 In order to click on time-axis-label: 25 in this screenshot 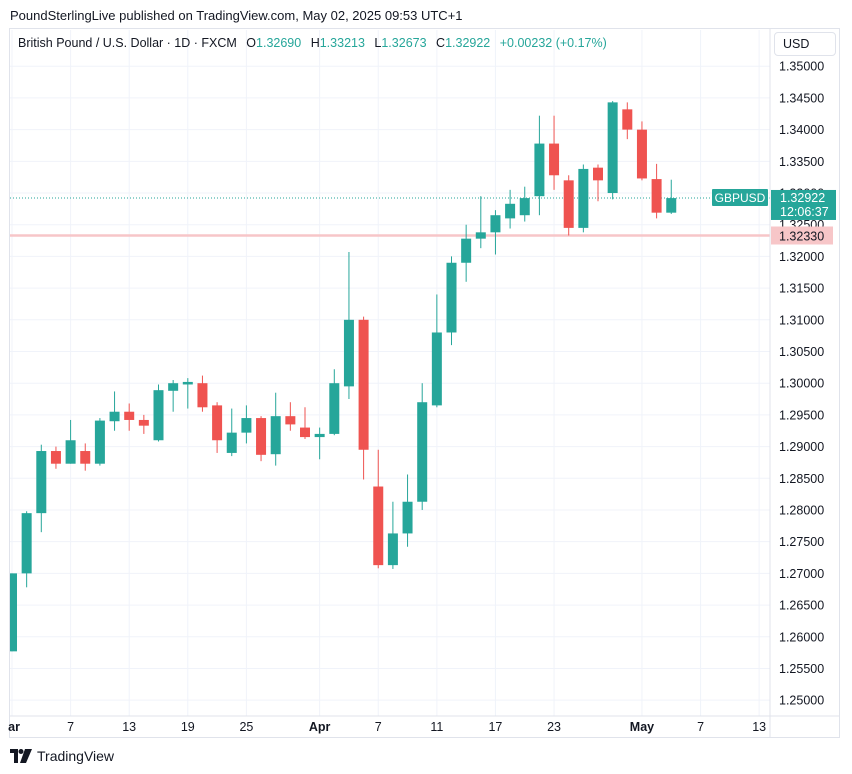, I will do `click(246, 727)`.